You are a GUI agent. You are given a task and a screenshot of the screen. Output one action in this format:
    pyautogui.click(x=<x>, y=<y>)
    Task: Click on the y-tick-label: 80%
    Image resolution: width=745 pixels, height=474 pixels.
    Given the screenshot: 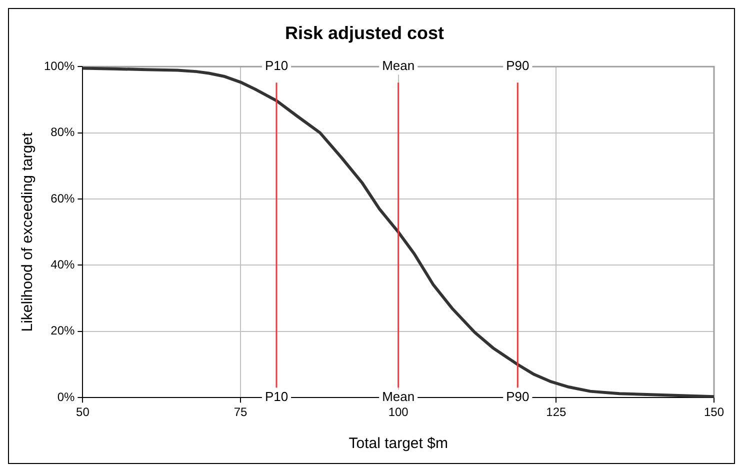 What is the action you would take?
    pyautogui.click(x=63, y=132)
    